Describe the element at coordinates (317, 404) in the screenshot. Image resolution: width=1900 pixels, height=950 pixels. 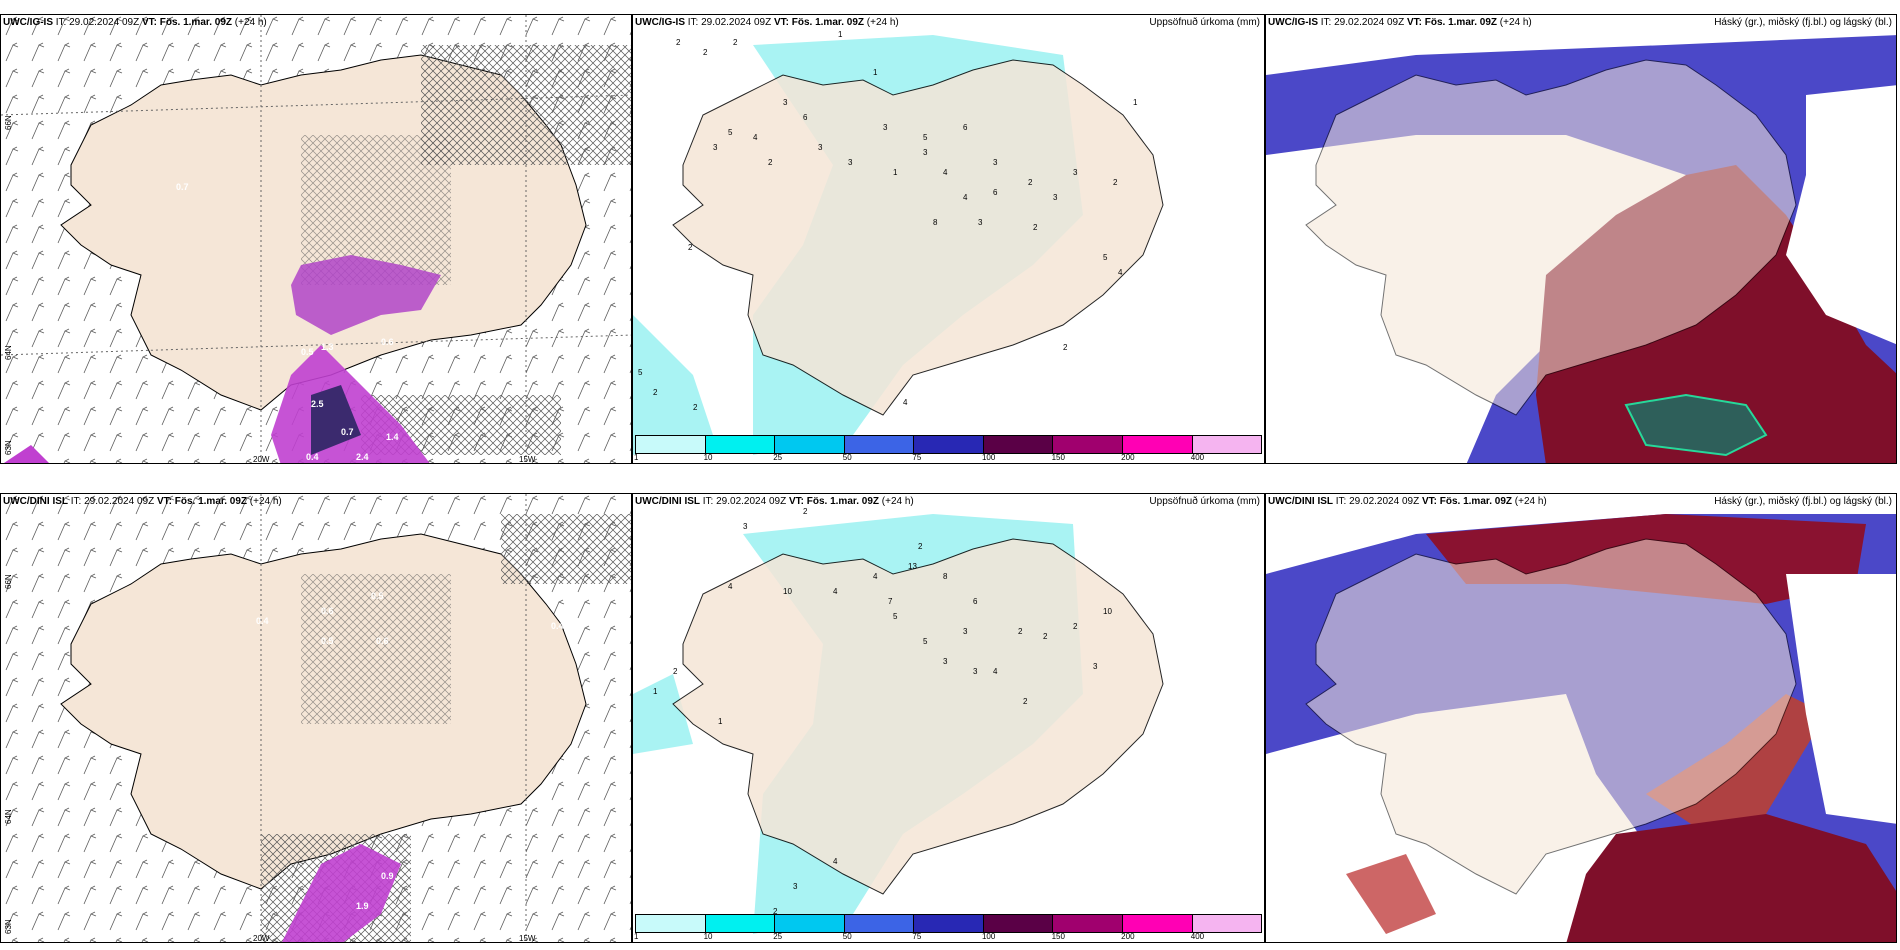
I see `precip-label: 2.5` at that location.